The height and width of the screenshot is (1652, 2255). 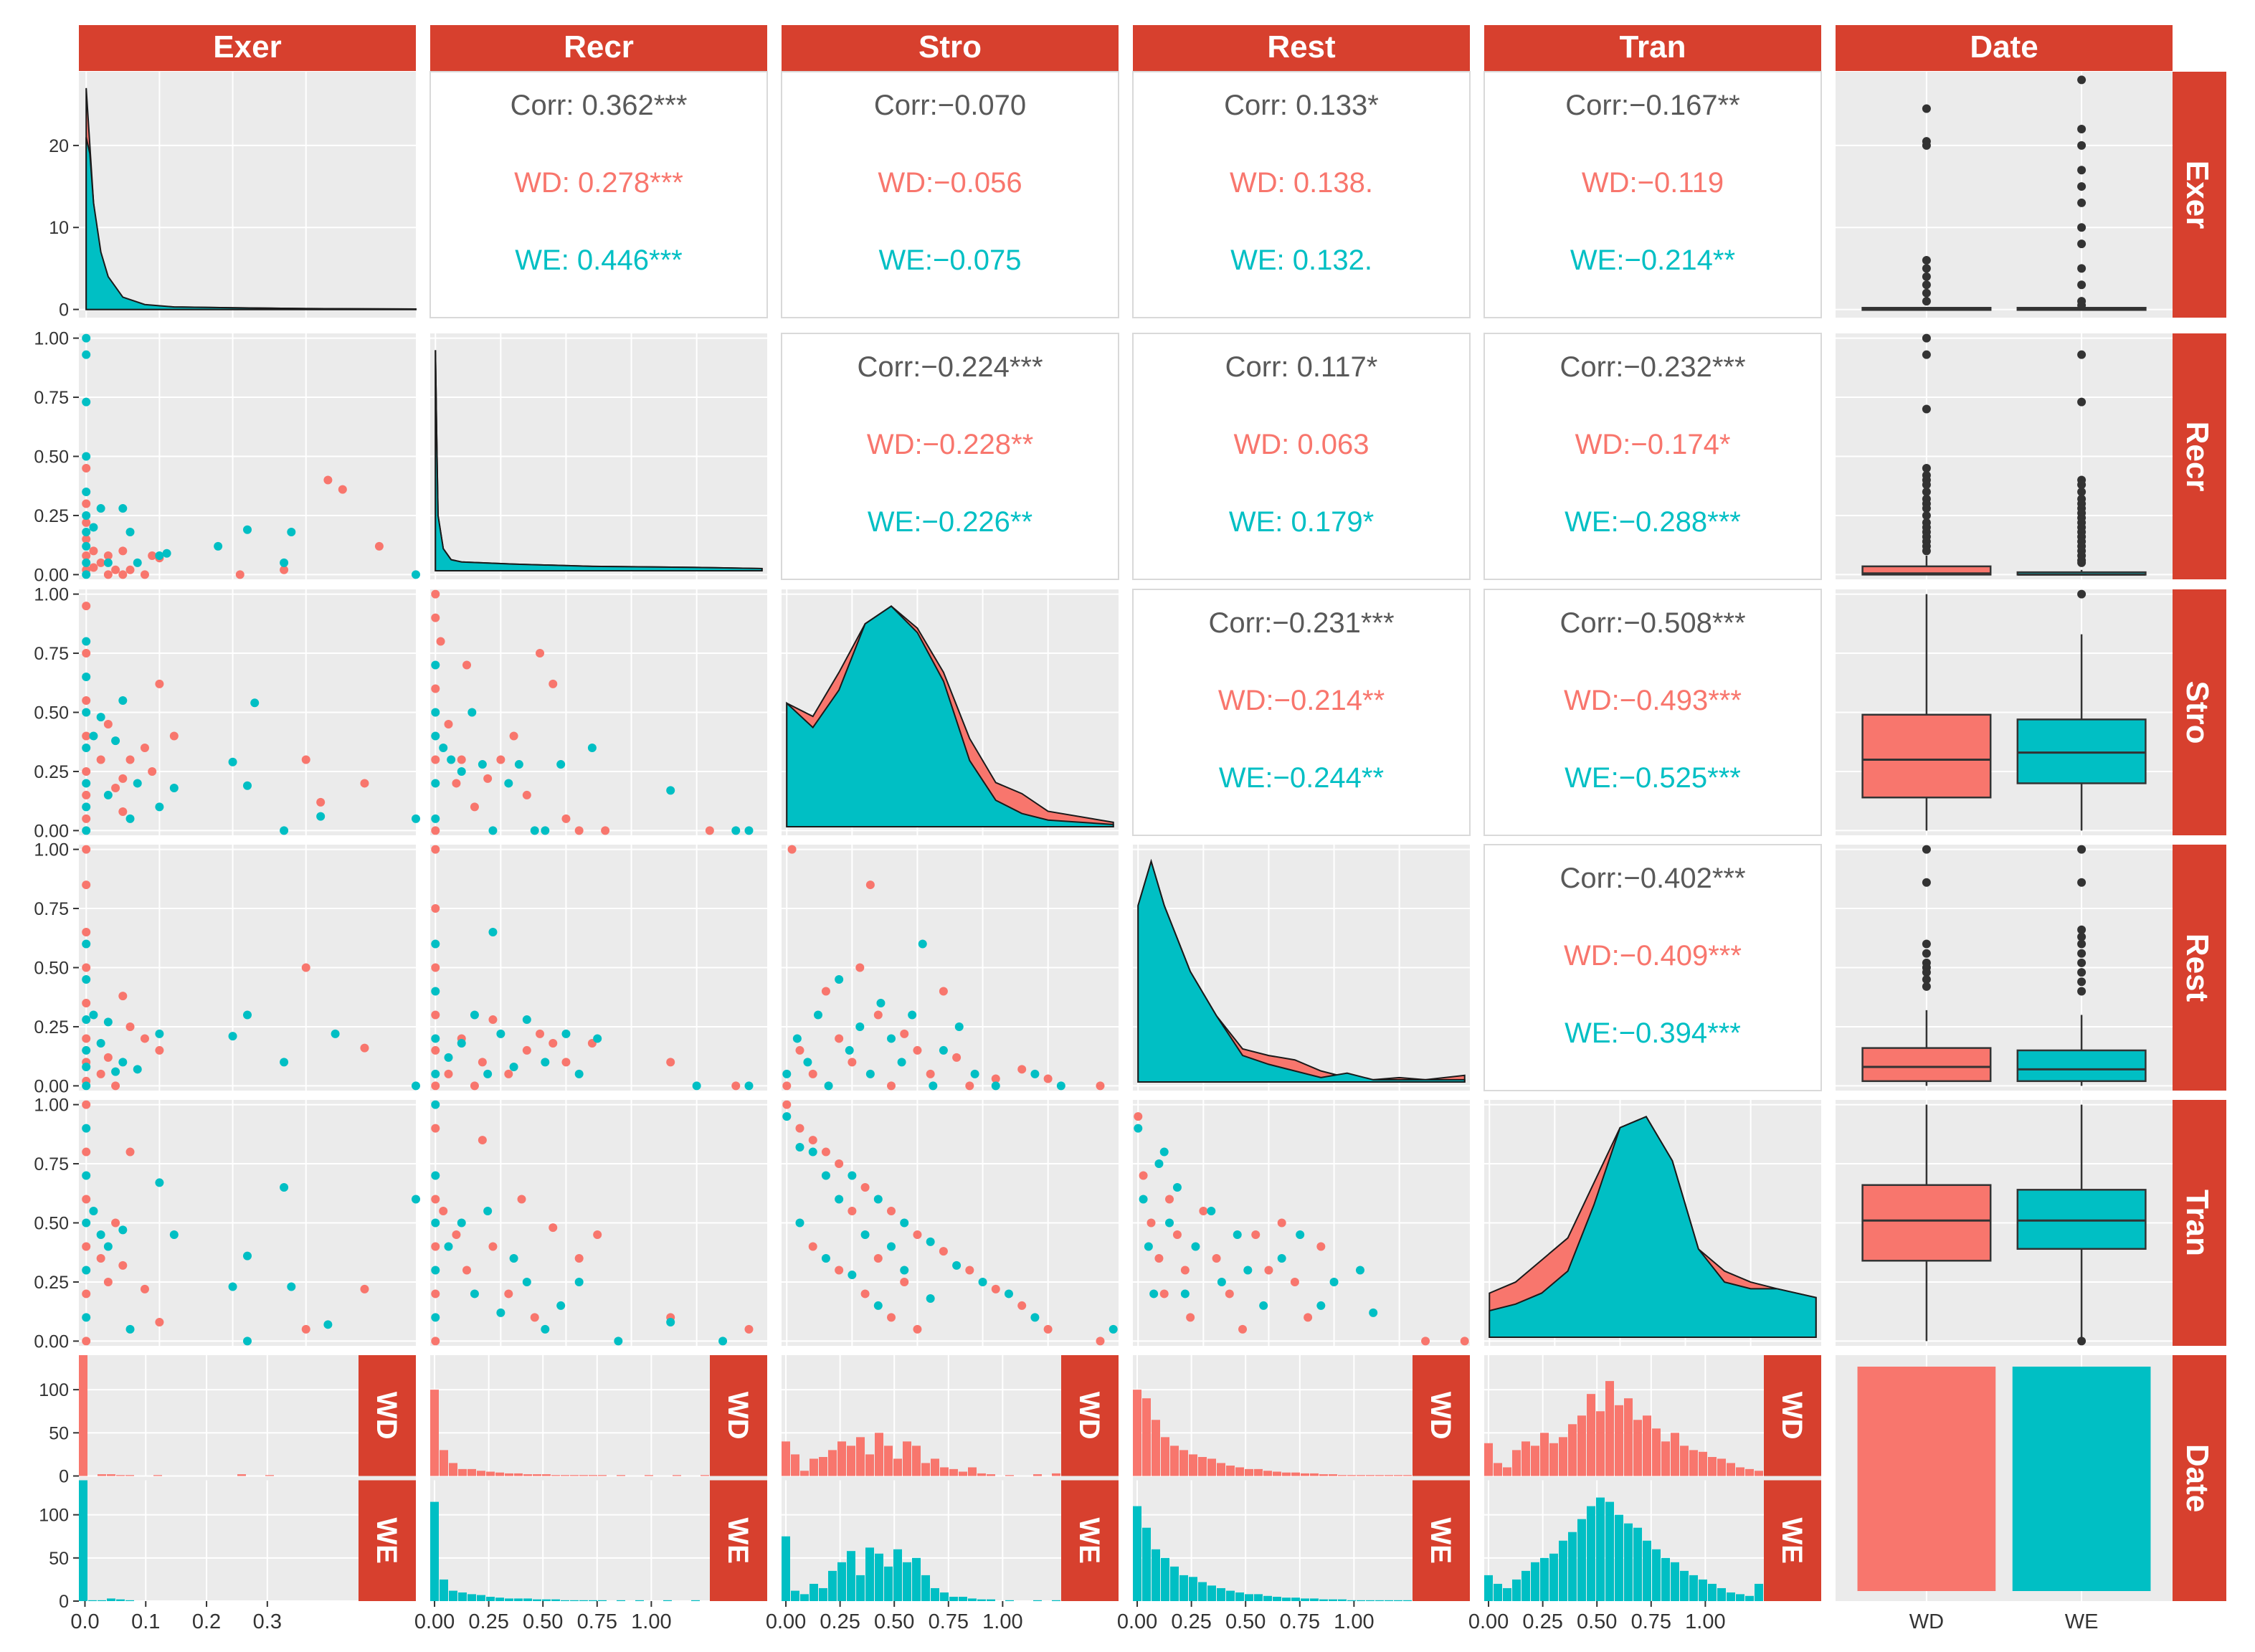 What do you see at coordinates (51, 831) in the screenshot?
I see `y-tick-stro-0: 0.00` at bounding box center [51, 831].